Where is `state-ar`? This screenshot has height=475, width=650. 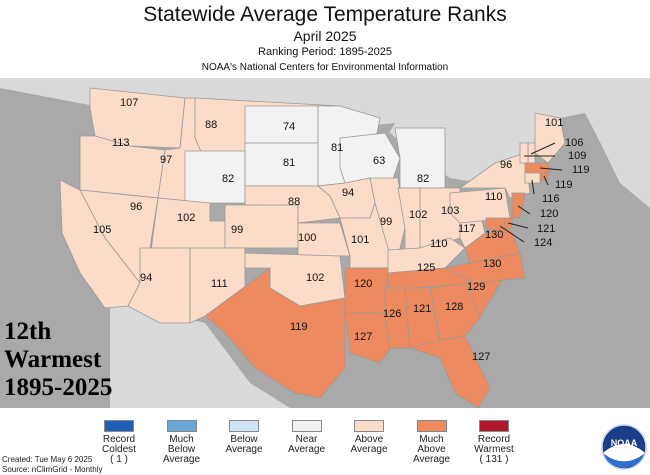
state-ar is located at coordinates (366, 290).